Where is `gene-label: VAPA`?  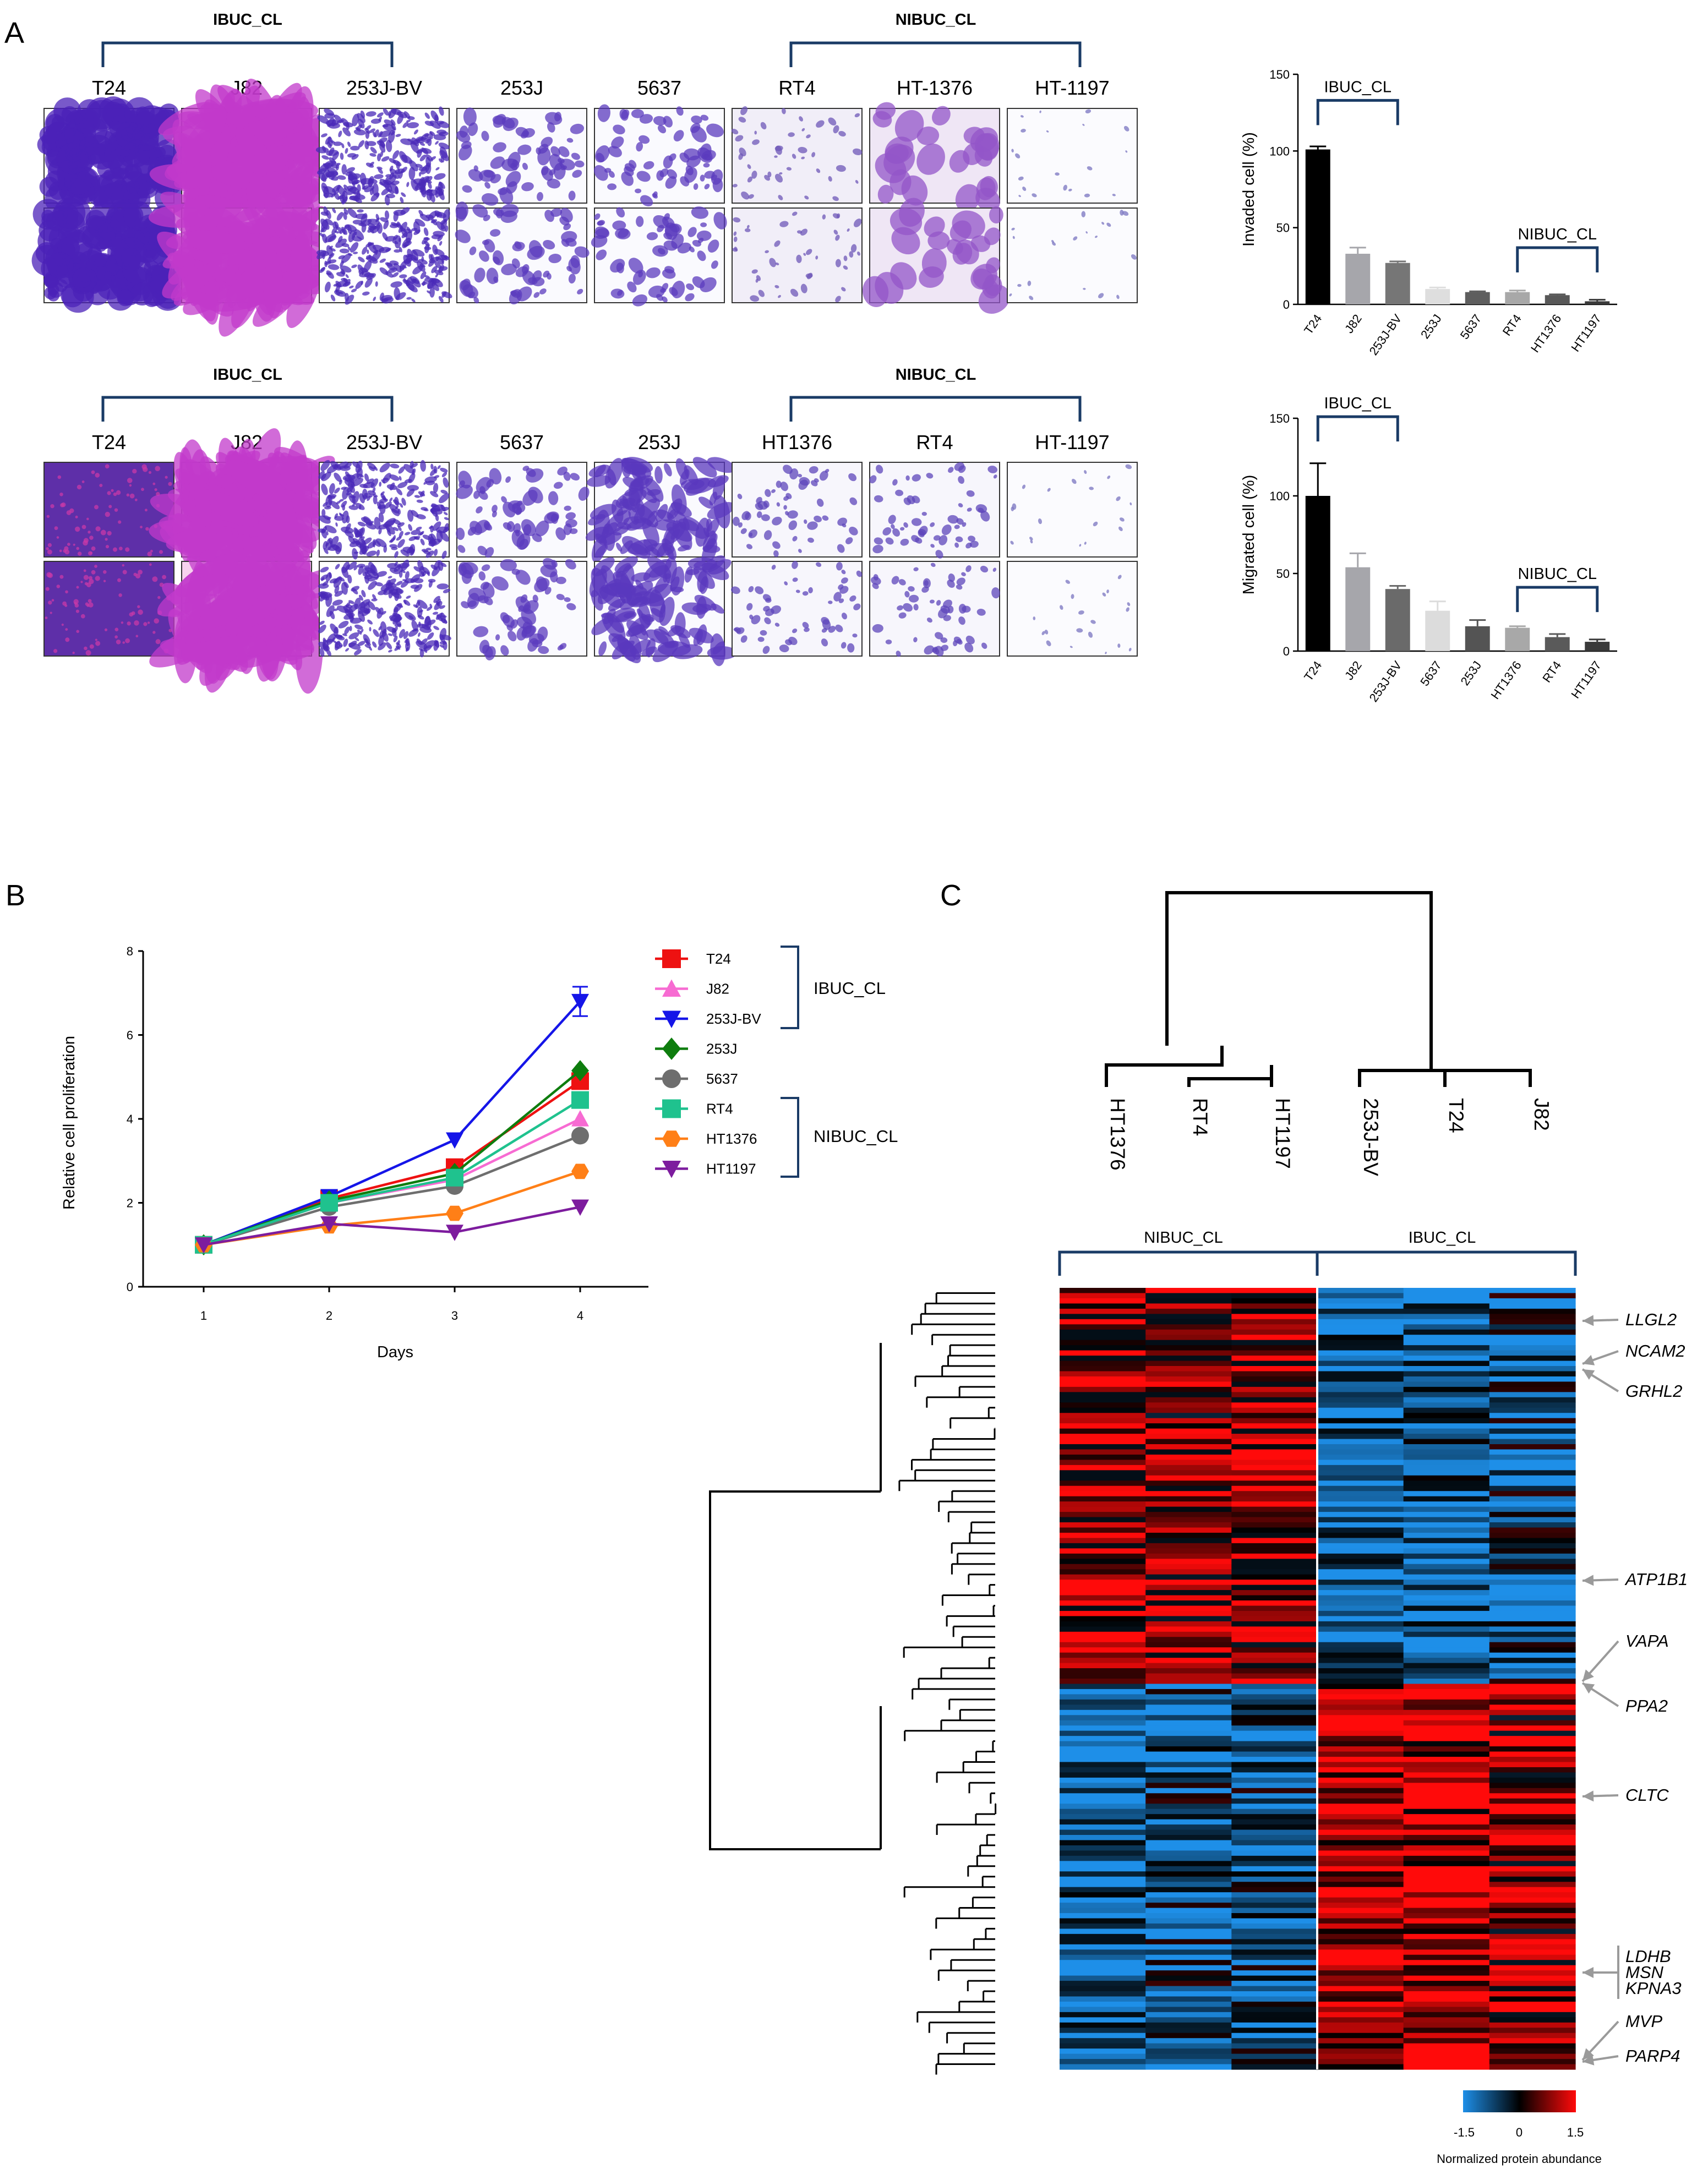 gene-label: VAPA is located at coordinates (1647, 1641).